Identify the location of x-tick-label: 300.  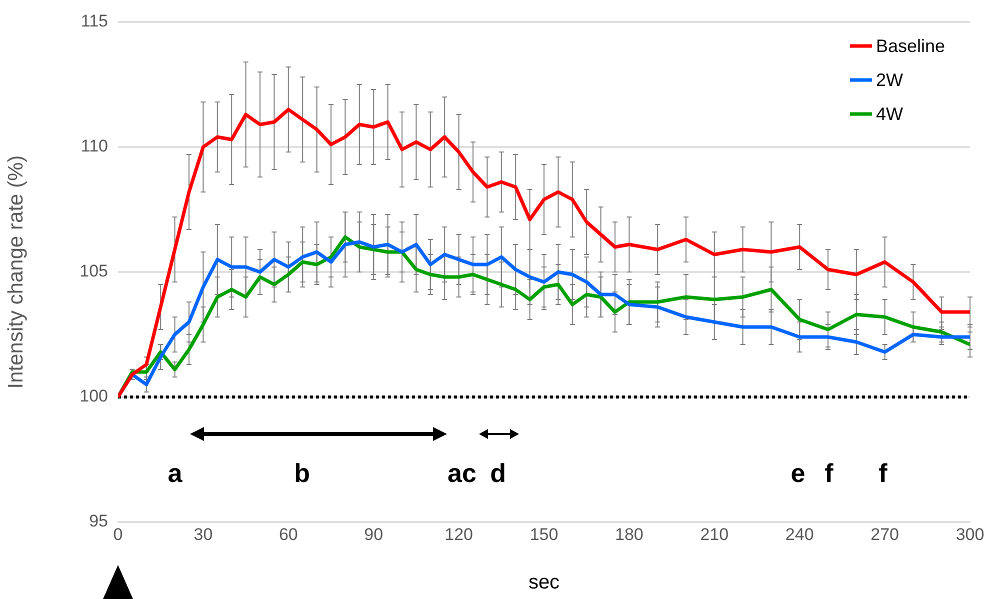
(970, 534).